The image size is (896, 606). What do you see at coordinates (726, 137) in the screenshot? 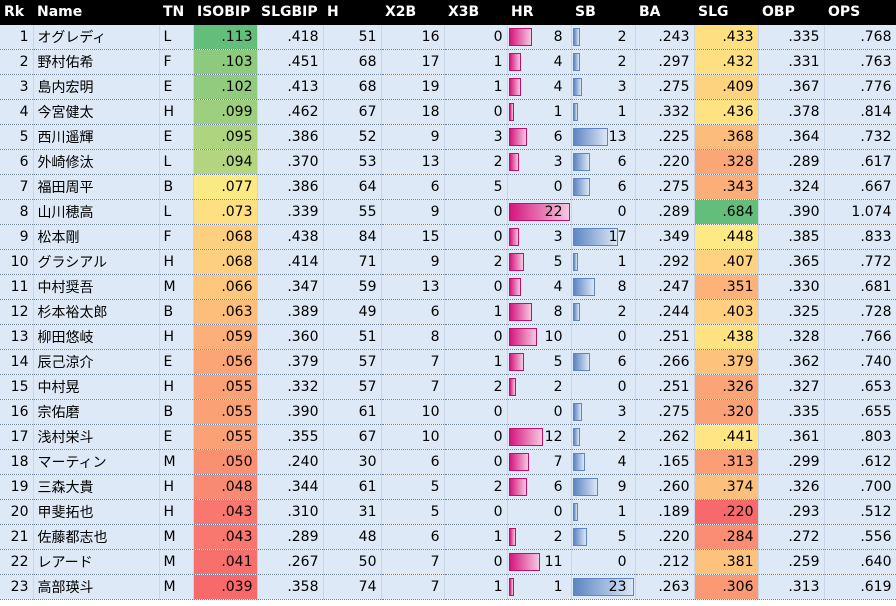
I see `cell-slg: .368` at bounding box center [726, 137].